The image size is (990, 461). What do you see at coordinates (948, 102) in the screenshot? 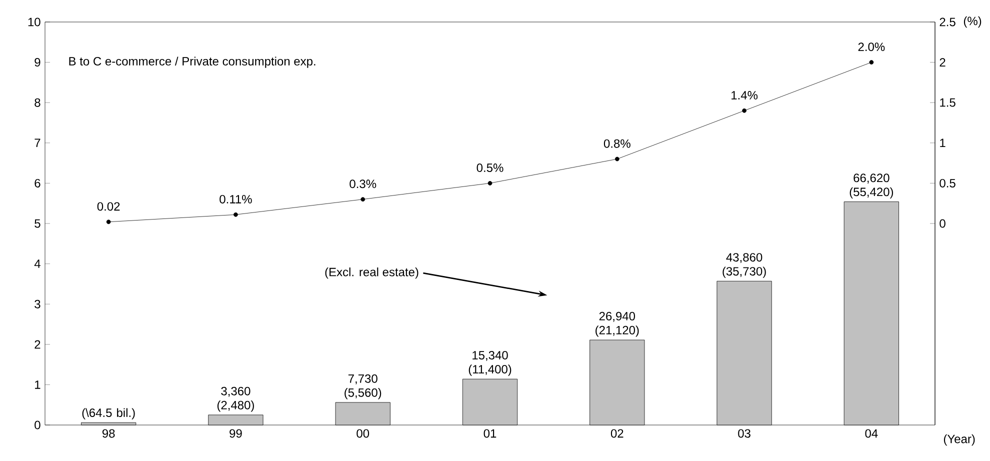
I see `y2-tick-label: 1.5` at bounding box center [948, 102].